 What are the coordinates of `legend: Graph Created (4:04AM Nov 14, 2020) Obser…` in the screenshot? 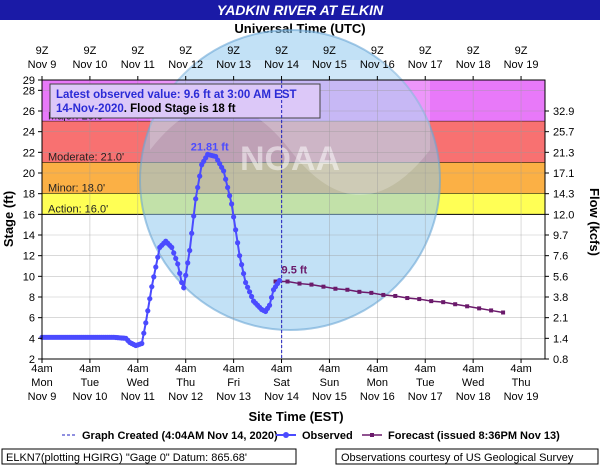 It's located at (311, 436).